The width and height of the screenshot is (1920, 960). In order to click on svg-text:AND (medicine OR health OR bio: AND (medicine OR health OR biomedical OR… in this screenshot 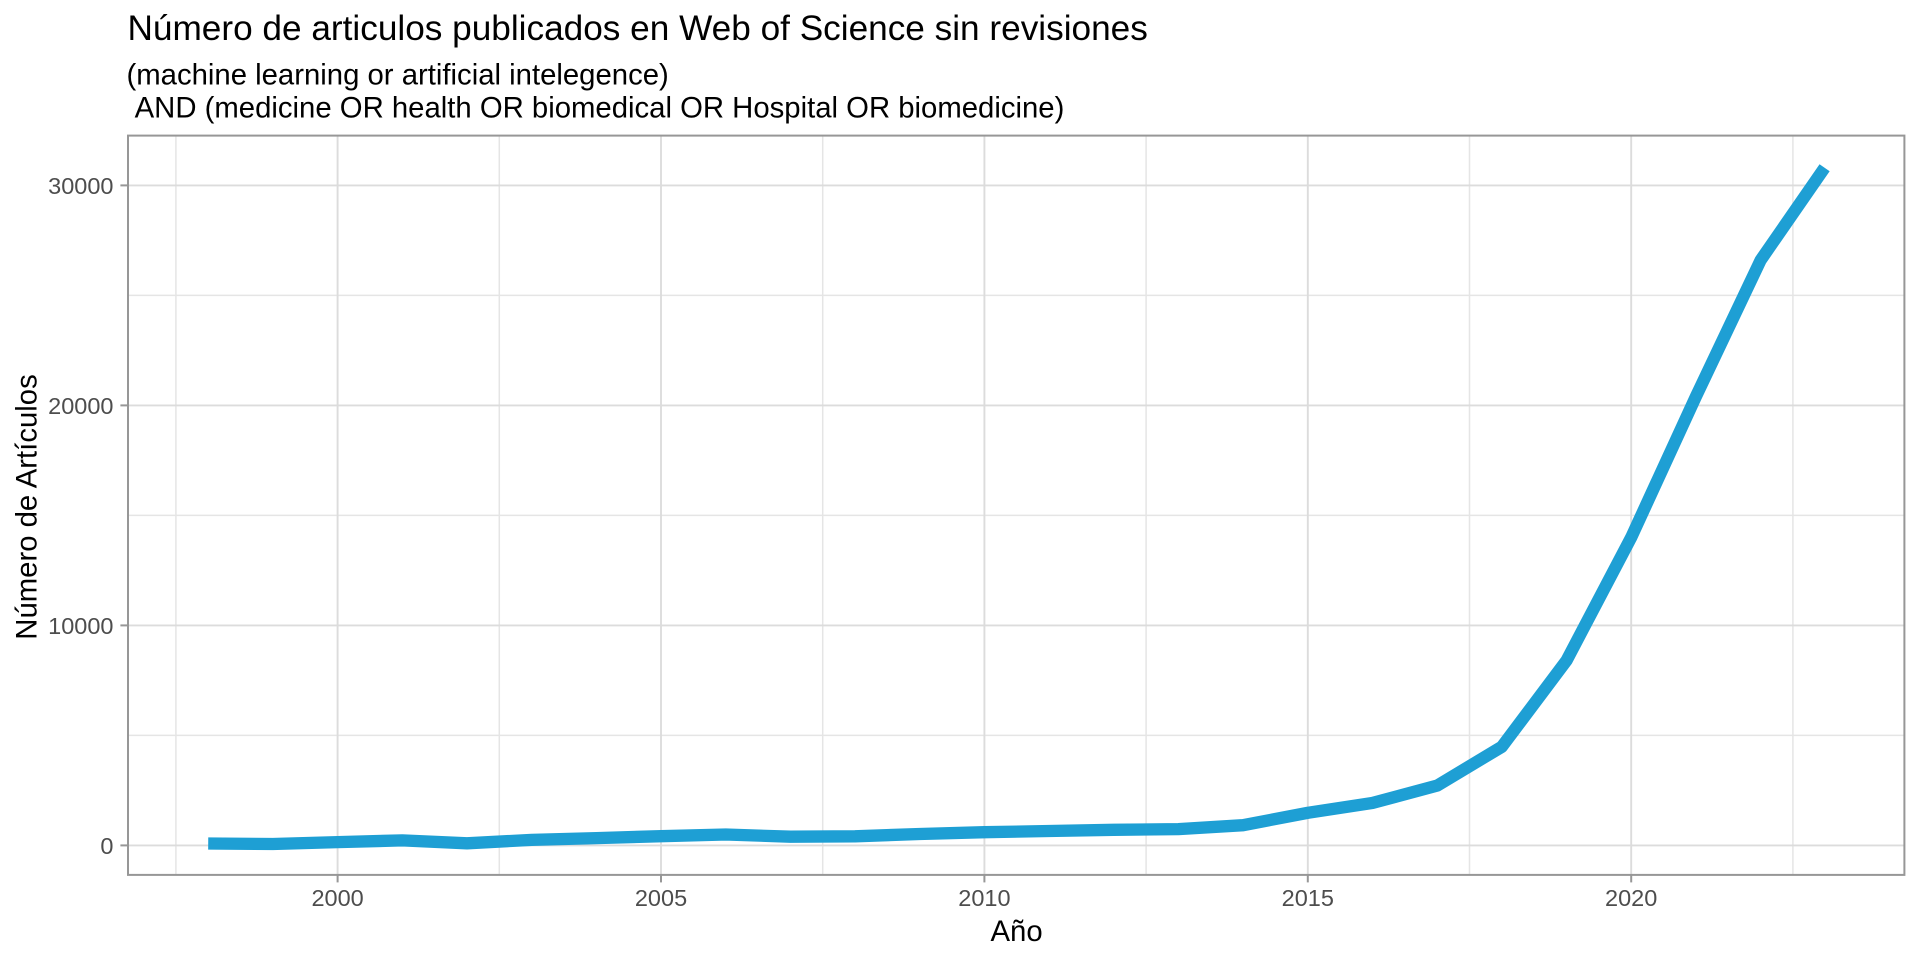, I will do `click(596, 108)`.